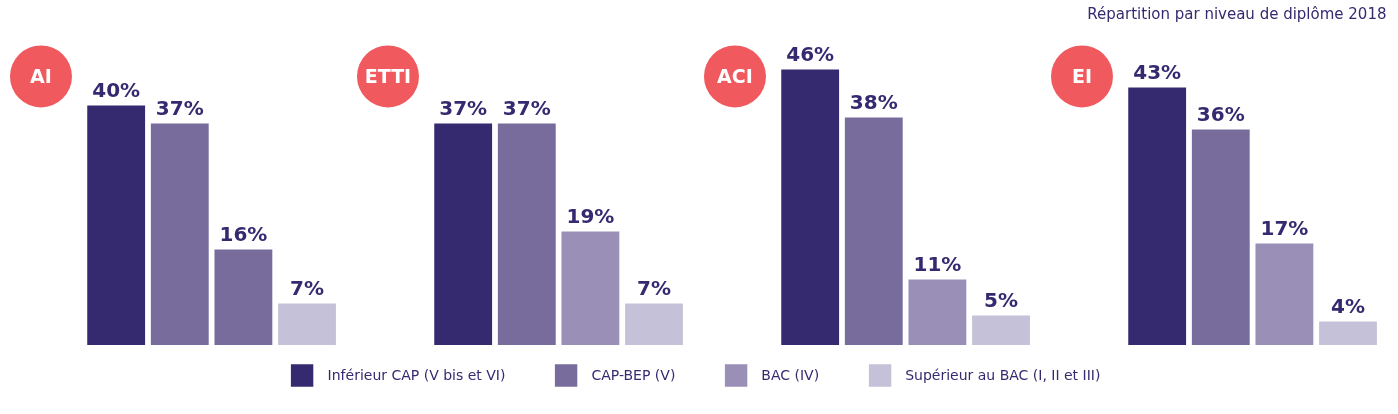  I want to click on data-label: 5%, so click(1001, 299).